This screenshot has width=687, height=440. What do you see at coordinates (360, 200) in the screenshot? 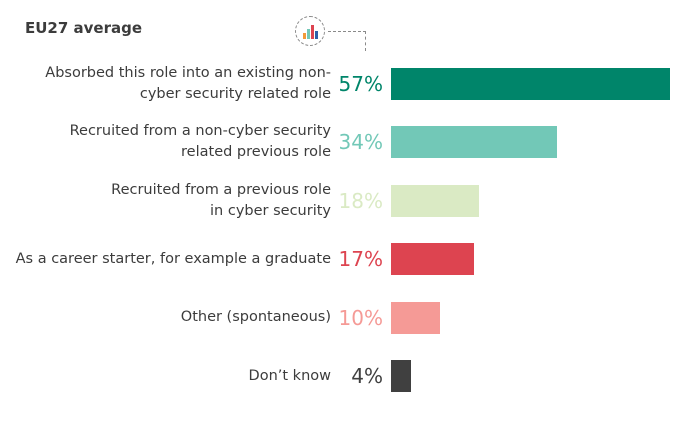
I see `value-label: 18%` at bounding box center [360, 200].